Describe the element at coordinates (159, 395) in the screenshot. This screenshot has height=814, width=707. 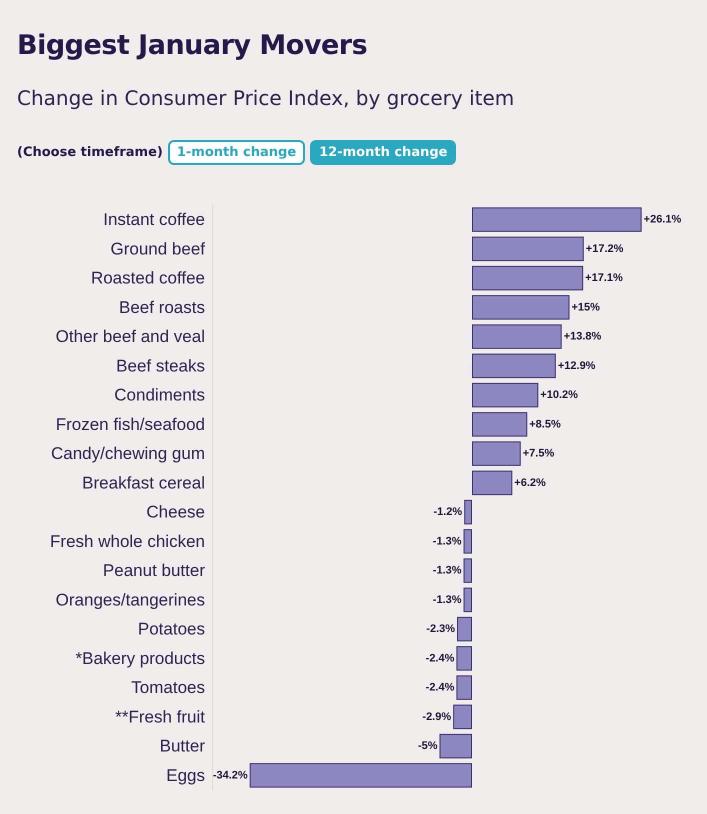
I see `y-tick-label: Condiments` at that location.